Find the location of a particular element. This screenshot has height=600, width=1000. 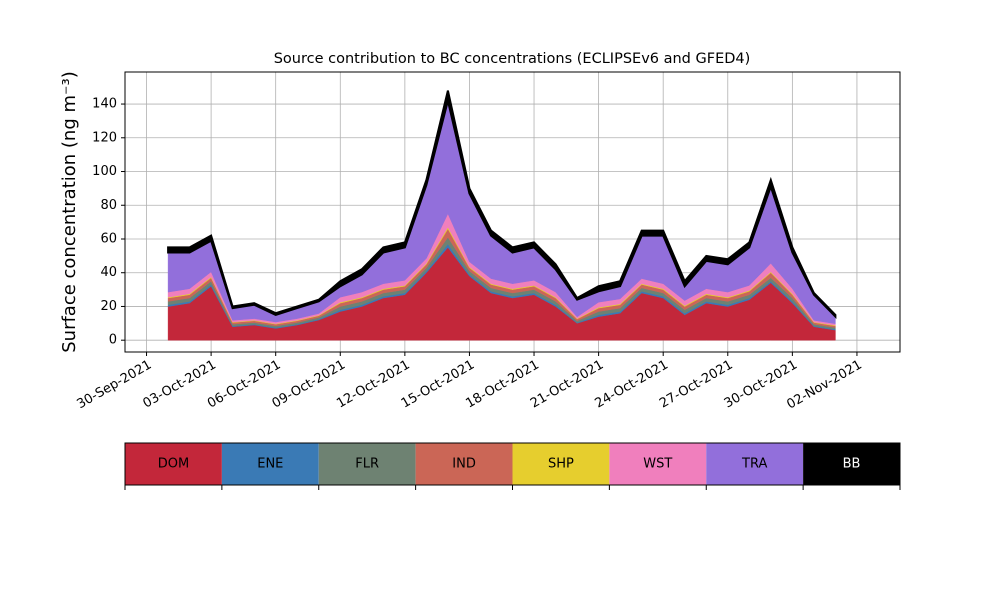

legend-label: WST is located at coordinates (657, 464).